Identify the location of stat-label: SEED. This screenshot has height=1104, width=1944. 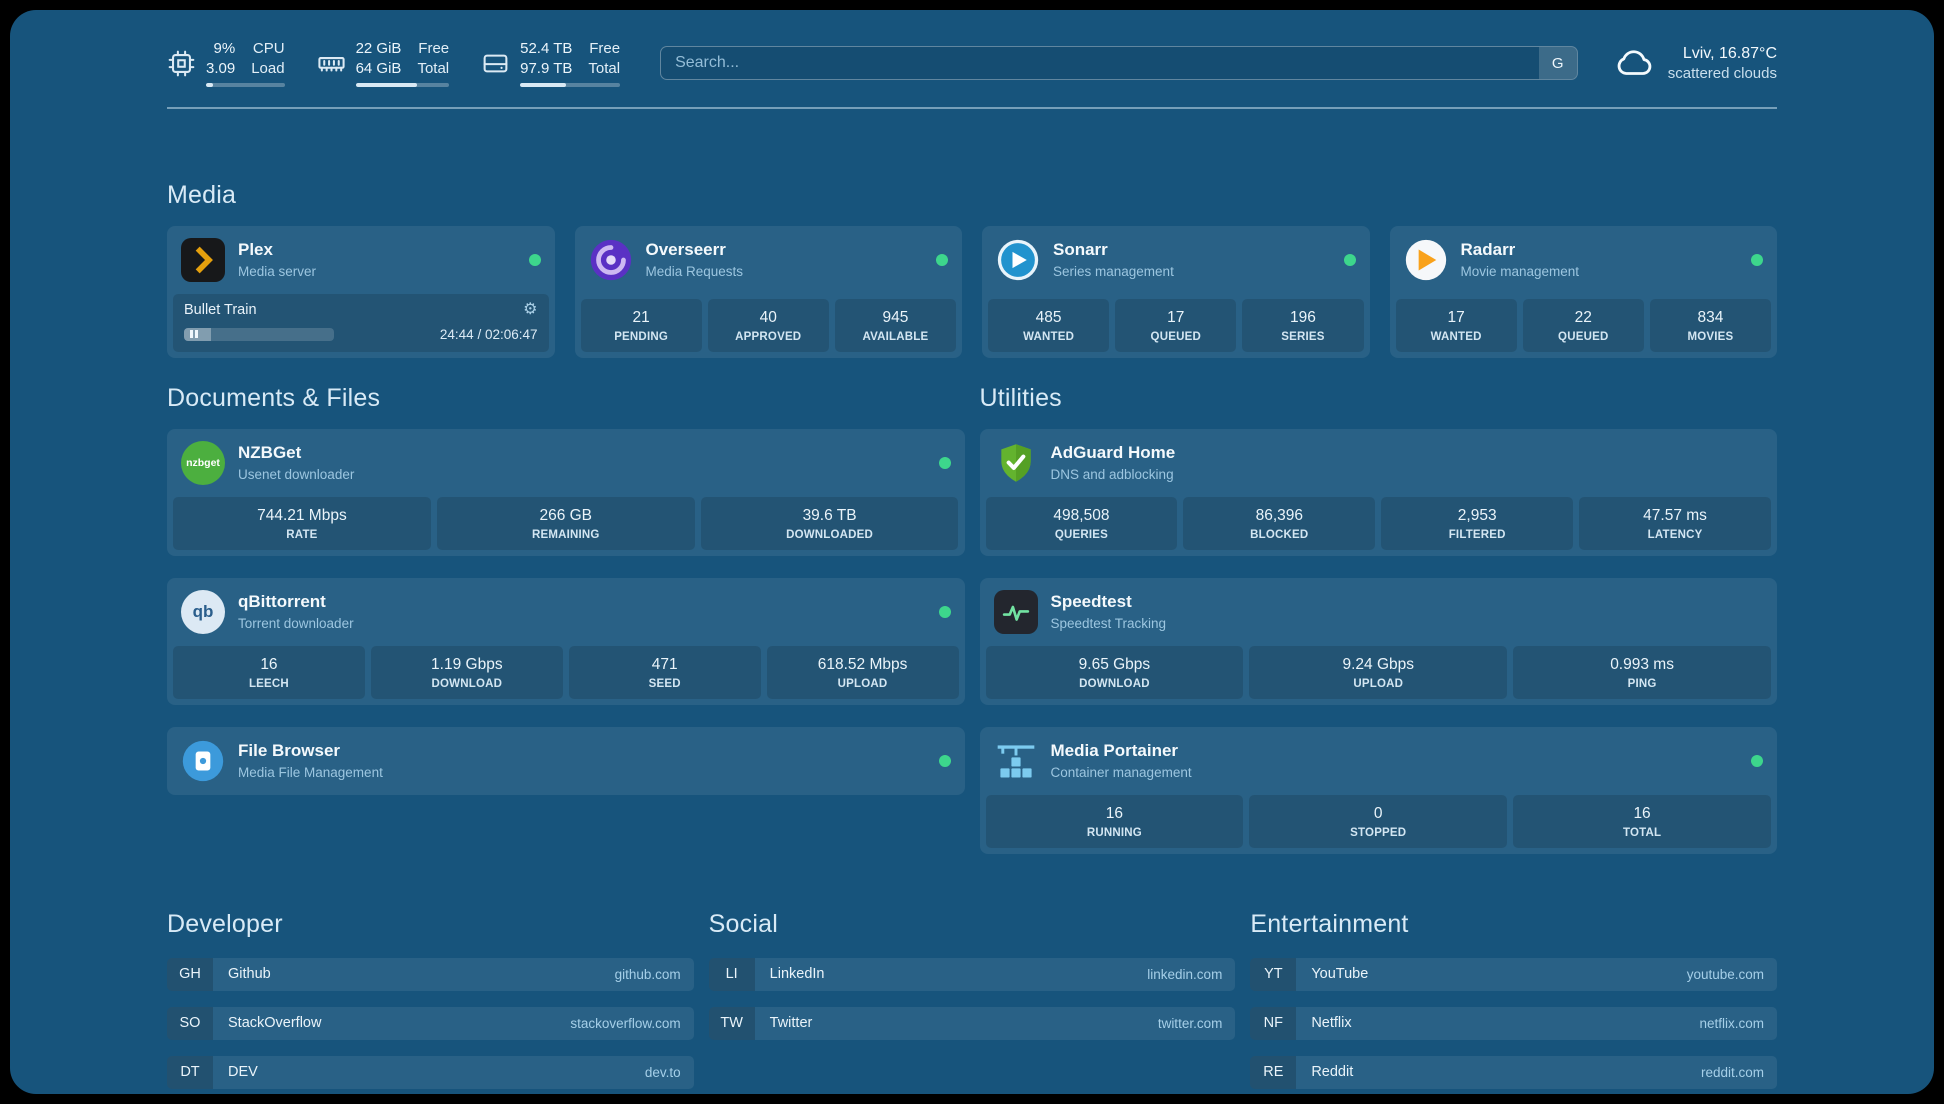
(664, 683).